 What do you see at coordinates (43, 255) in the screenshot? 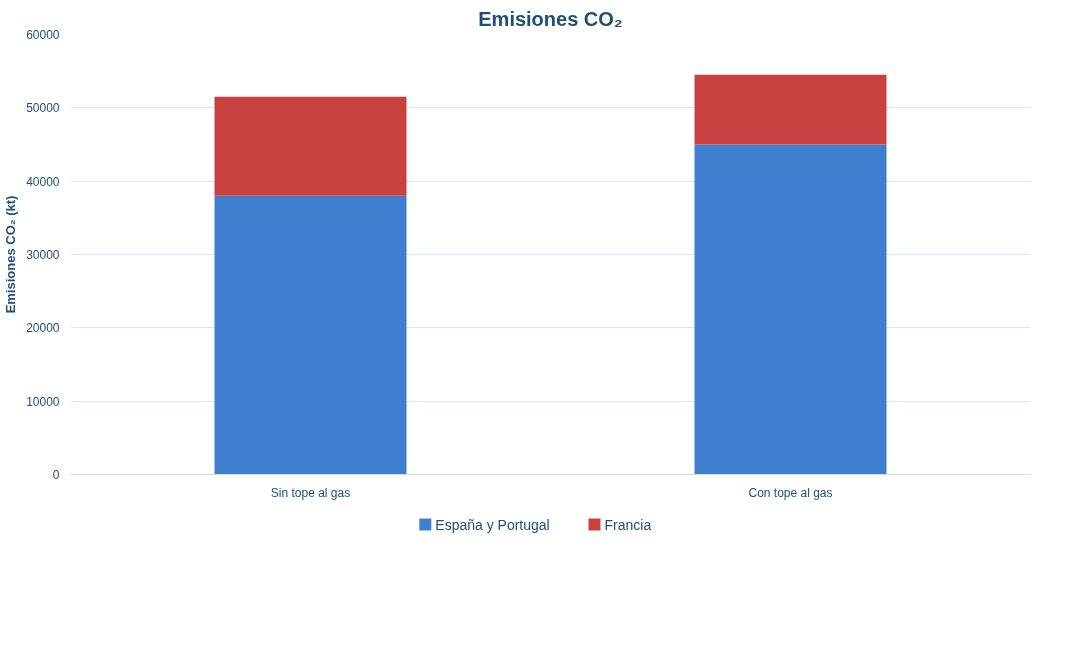
I see `y-tick-label: 30000` at bounding box center [43, 255].